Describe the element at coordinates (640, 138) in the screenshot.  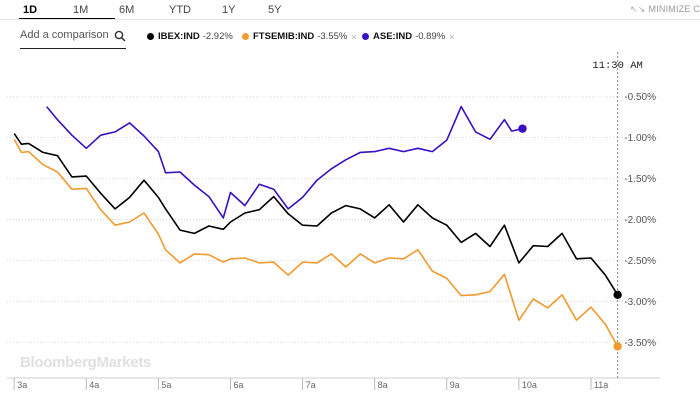
I see `y-tick-label: -1.00%` at that location.